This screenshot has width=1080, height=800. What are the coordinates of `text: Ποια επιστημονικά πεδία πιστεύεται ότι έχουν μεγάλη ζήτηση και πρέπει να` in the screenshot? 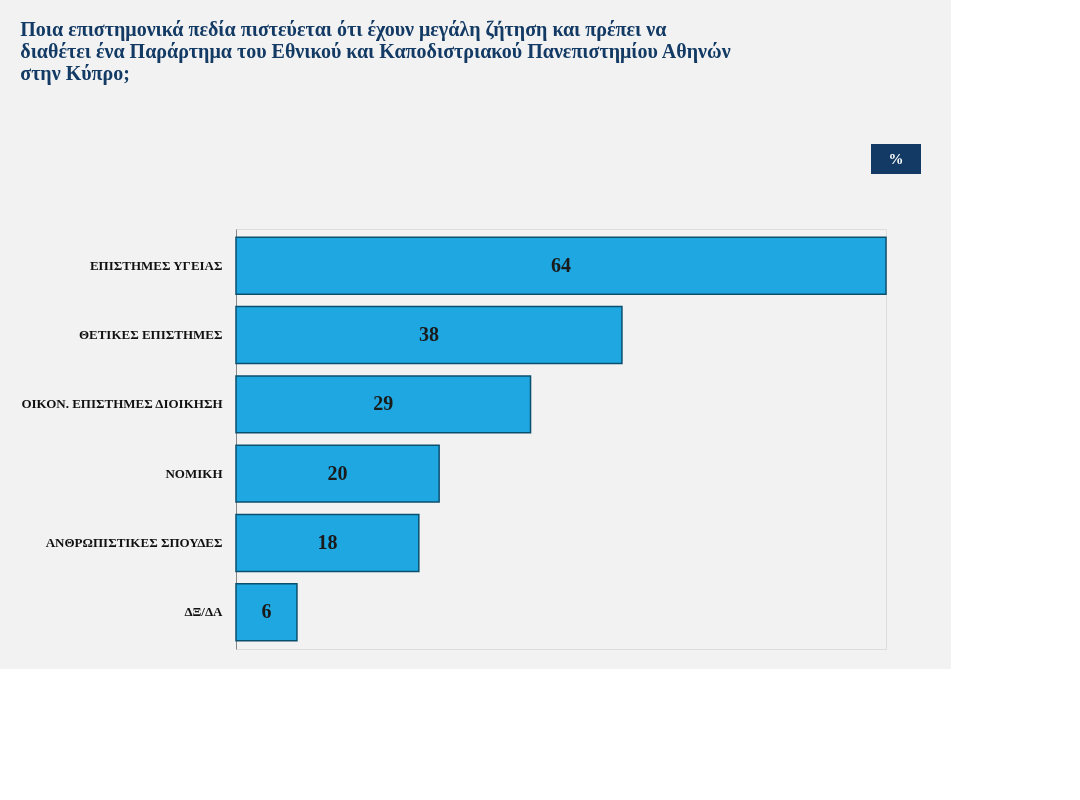 It's located at (343, 29).